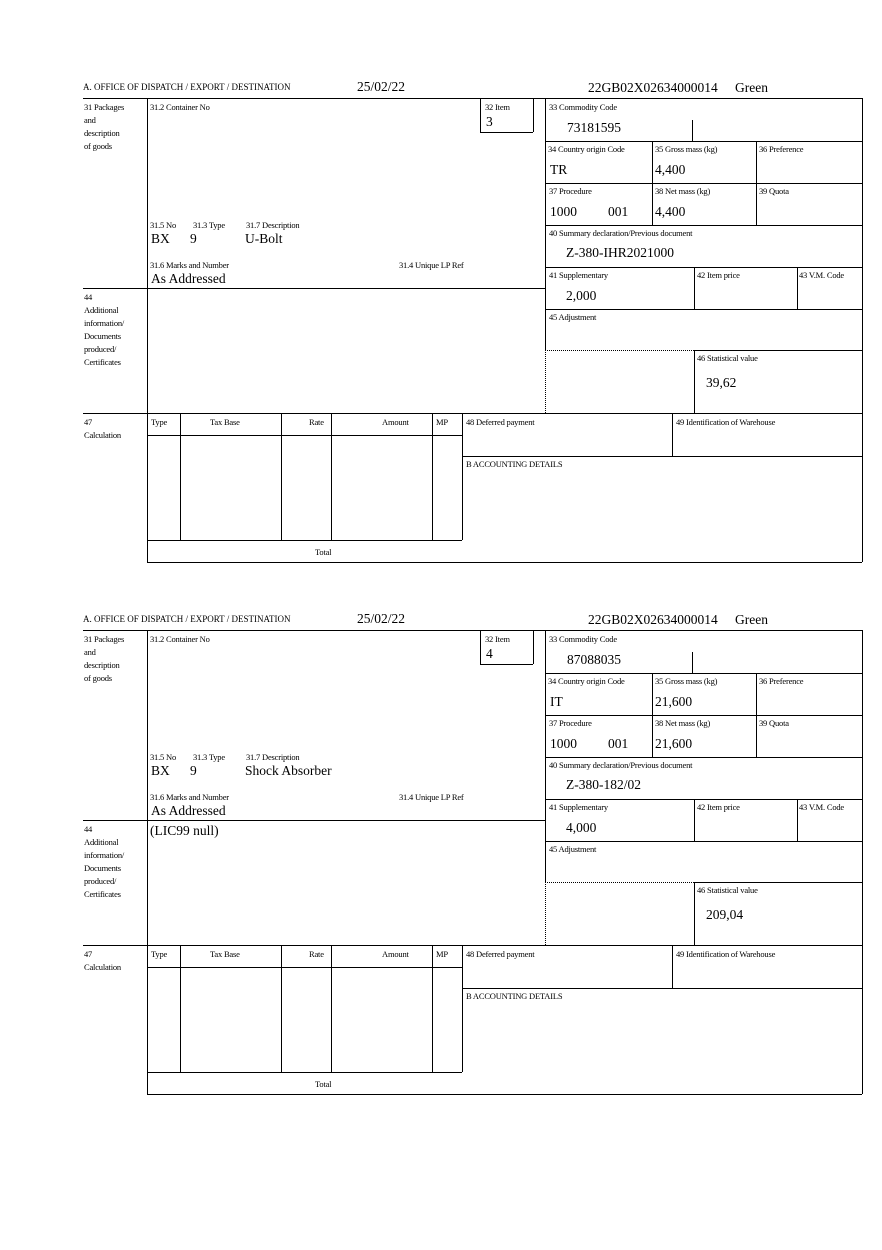  What do you see at coordinates (381, 86) in the screenshot?
I see `declaration-date: 25/02/22` at bounding box center [381, 86].